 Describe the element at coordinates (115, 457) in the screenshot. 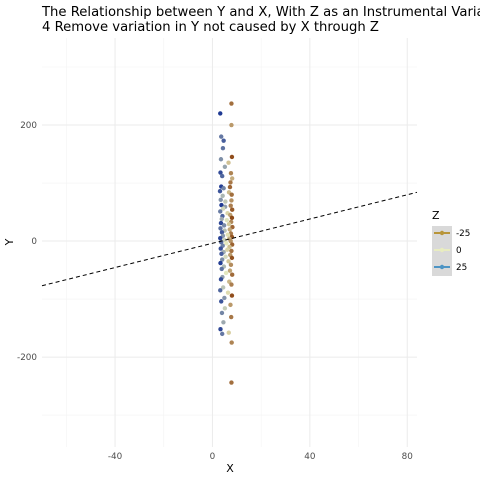

I see `x-tick-label: -40` at that location.